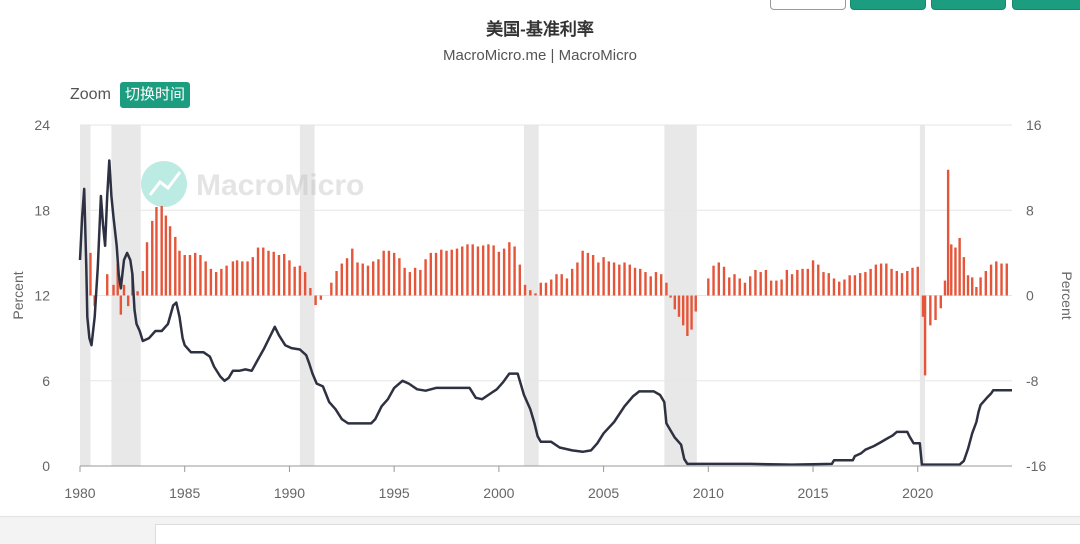 The width and height of the screenshot is (1080, 544). Describe the element at coordinates (90, 94) in the screenshot. I see `zoom-label: Zoom` at that location.